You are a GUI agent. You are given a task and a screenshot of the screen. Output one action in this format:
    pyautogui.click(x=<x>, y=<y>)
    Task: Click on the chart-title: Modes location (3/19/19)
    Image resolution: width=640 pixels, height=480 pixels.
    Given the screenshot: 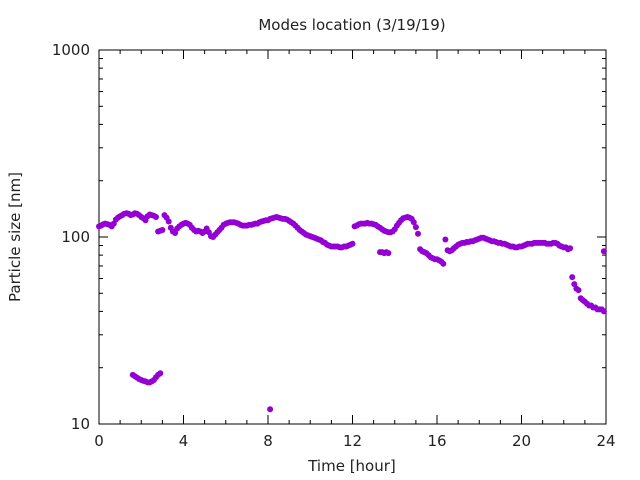 What is the action you would take?
    pyautogui.click(x=351, y=25)
    